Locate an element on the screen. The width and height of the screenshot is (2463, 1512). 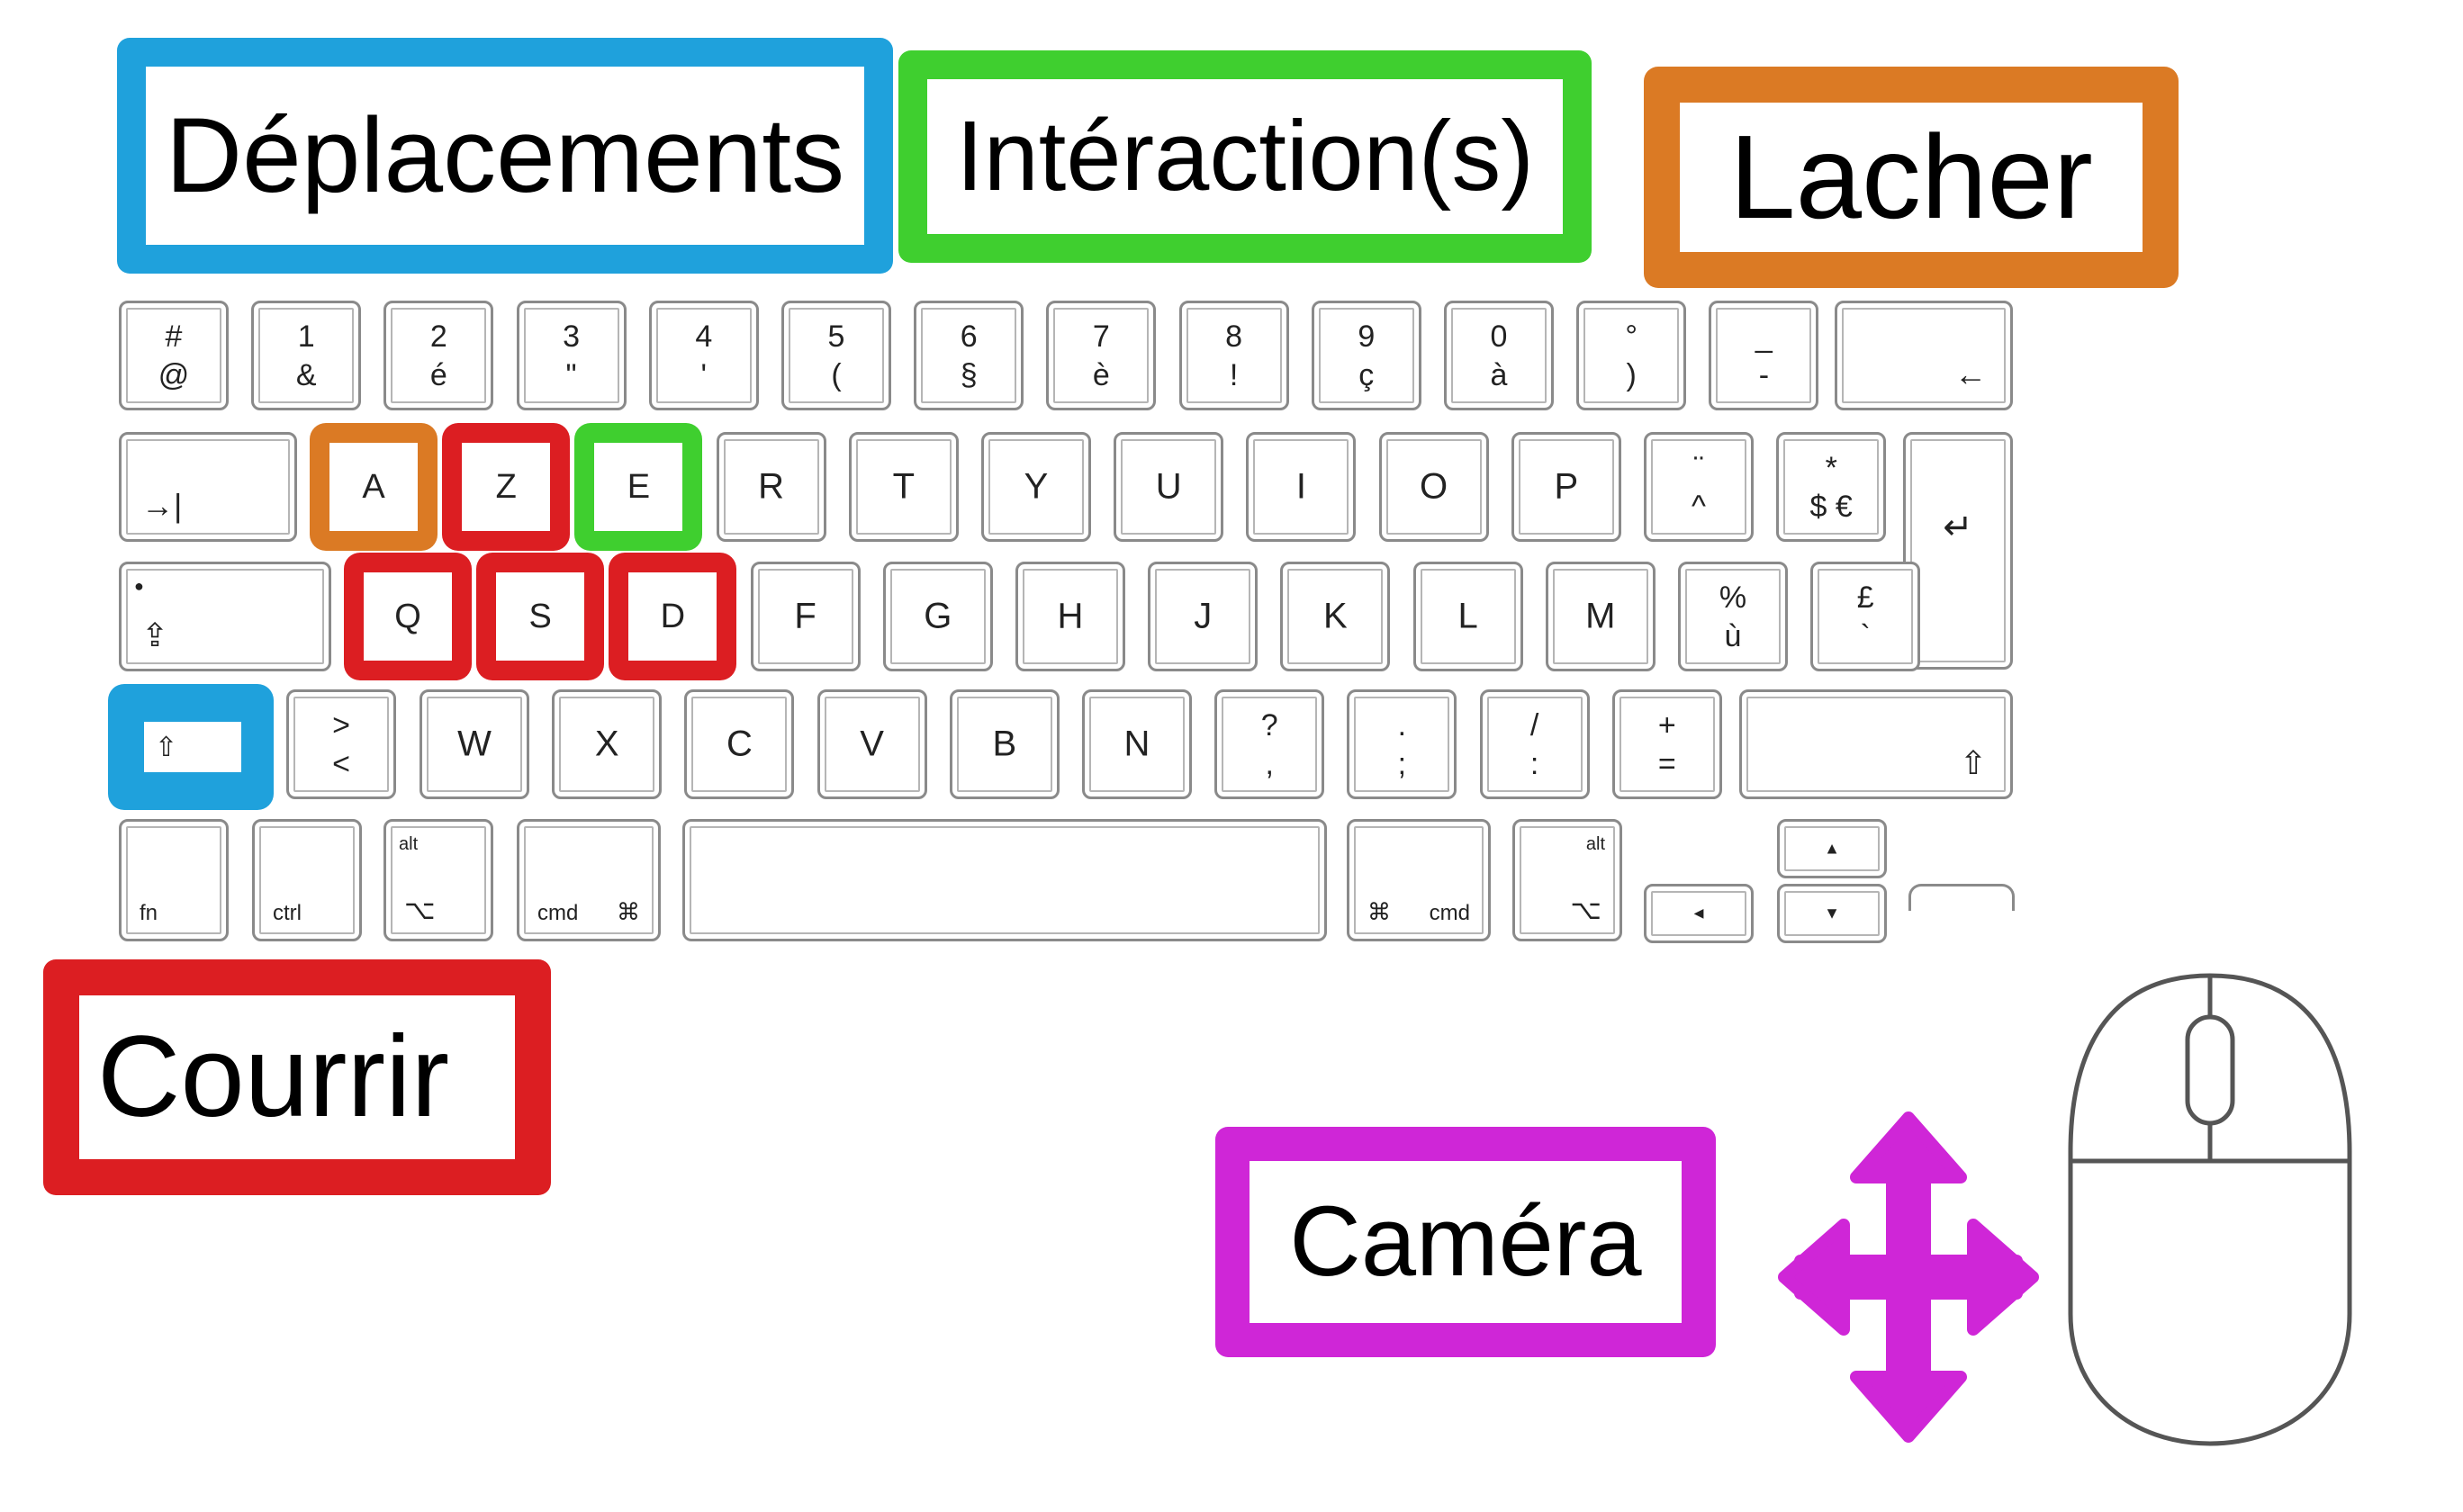
key-l: L is located at coordinates (1468, 616).